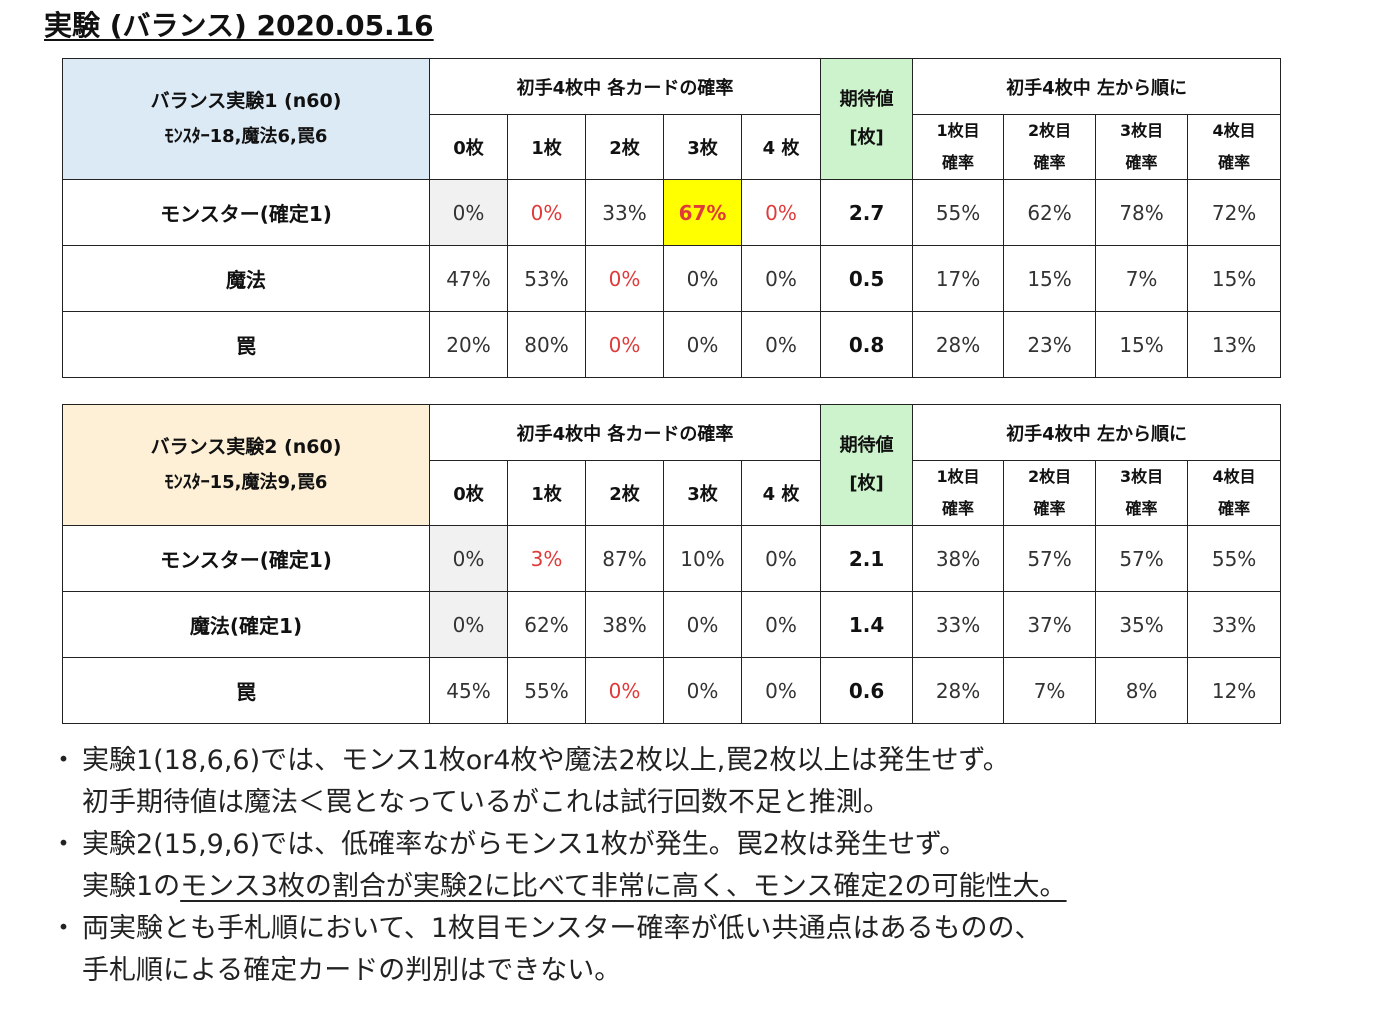 Image resolution: width=1387 pixels, height=1025 pixels. Describe the element at coordinates (524, 844) in the screenshot. I see `note-line: 実験2(15,9,6)では、低確率ながらモンス1枚が発生。罠2枚は発生せず。` at that location.